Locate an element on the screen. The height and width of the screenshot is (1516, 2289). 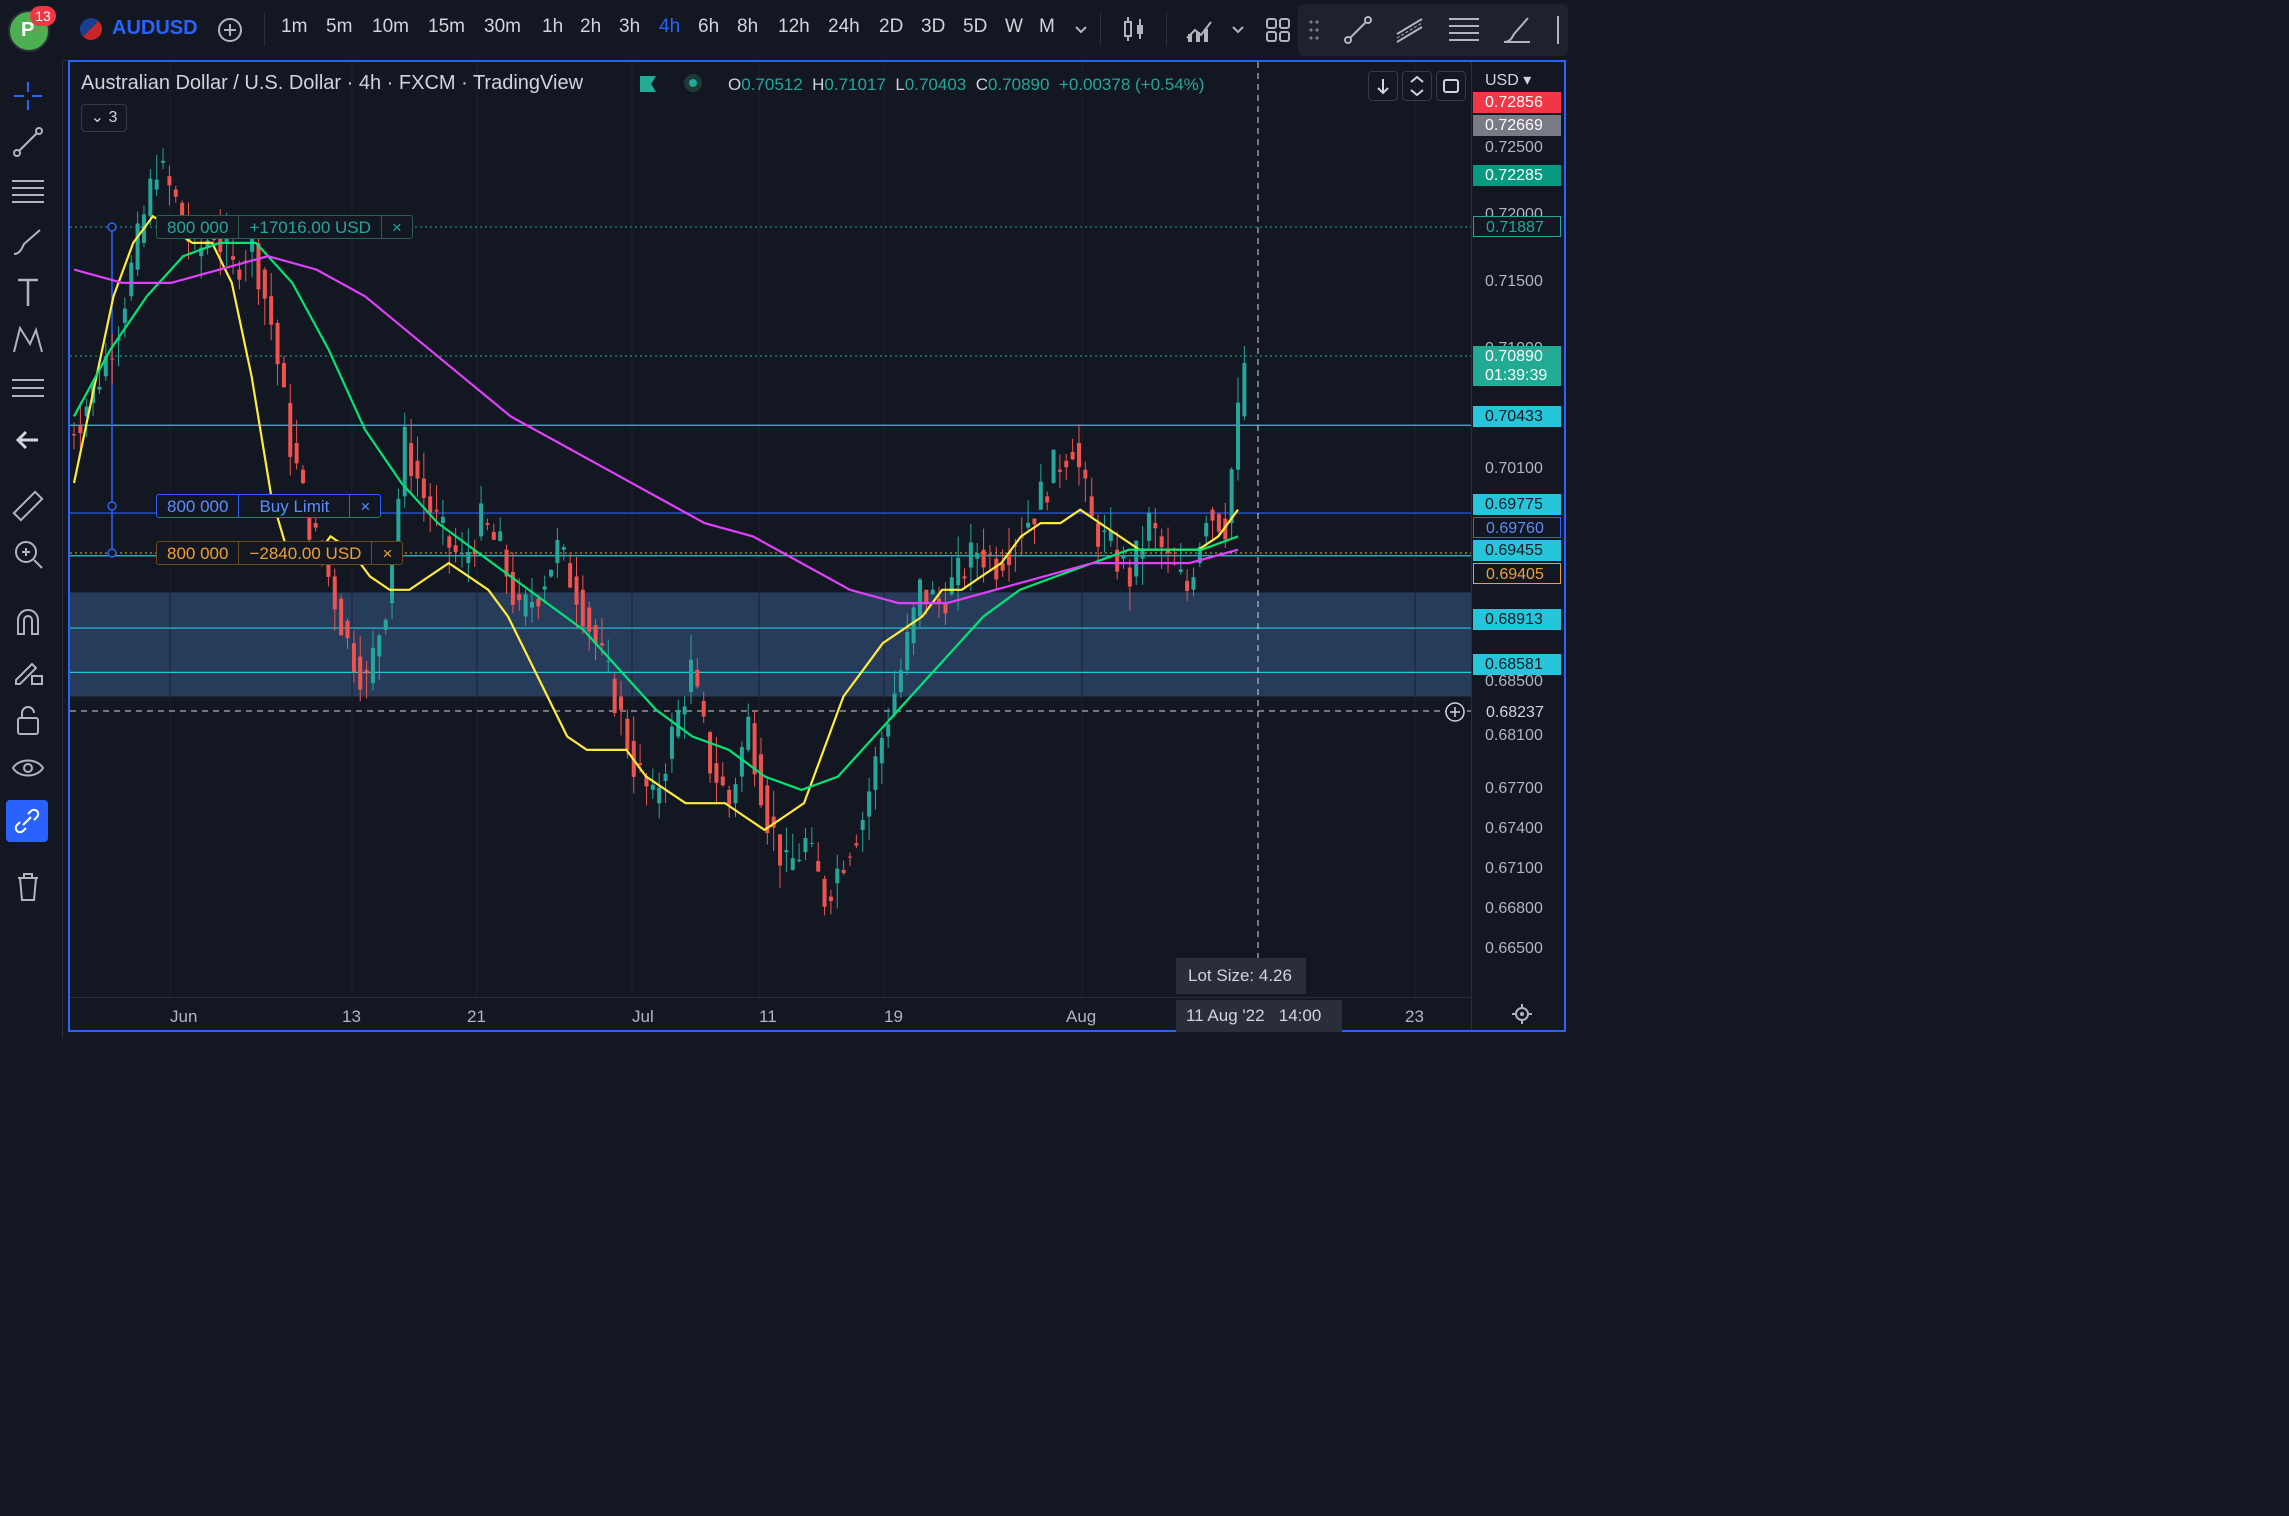
lock-drawing-icon is located at coordinates (28, 670).